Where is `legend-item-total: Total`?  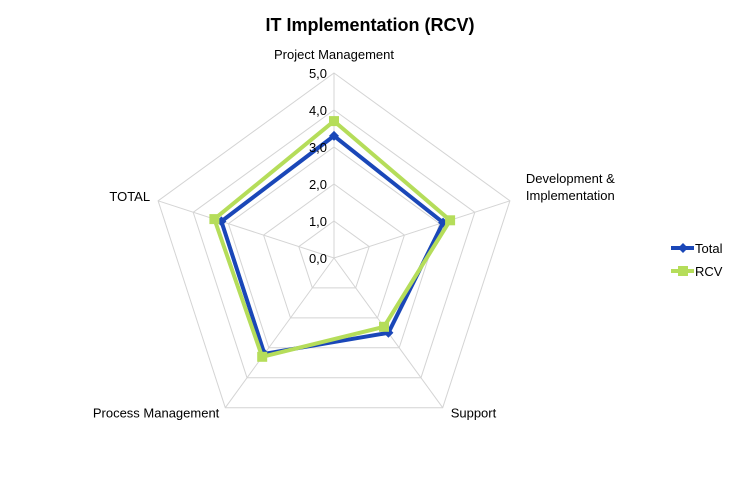
legend-item-total: Total is located at coordinates (697, 248).